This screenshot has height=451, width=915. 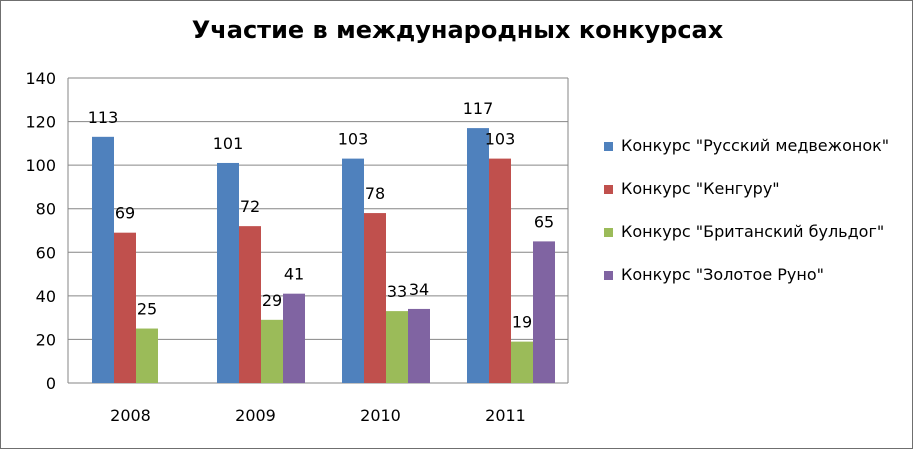 I want to click on y-tick-label: 0, so click(x=51, y=383).